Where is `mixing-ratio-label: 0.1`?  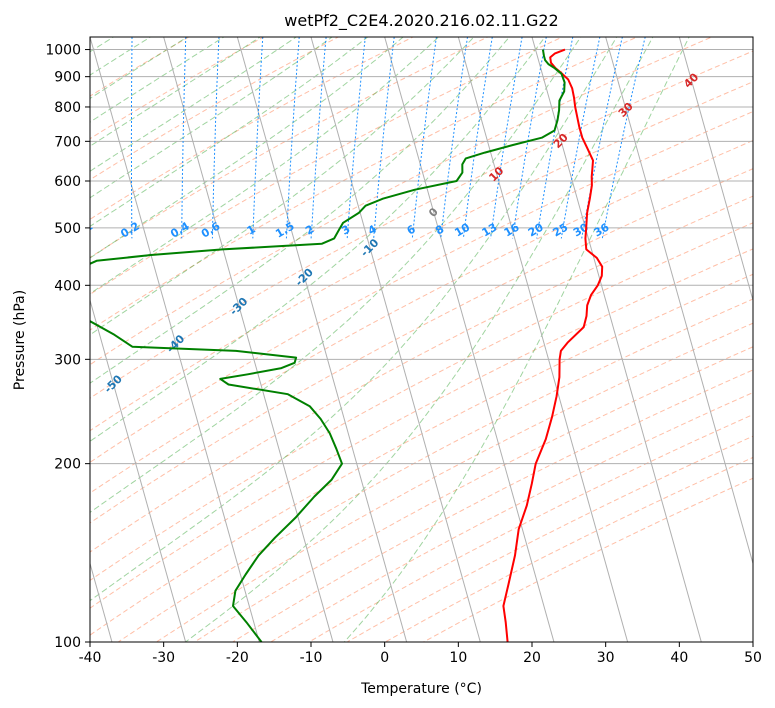 mixing-ratio-label: 0.1 is located at coordinates (83, 230).